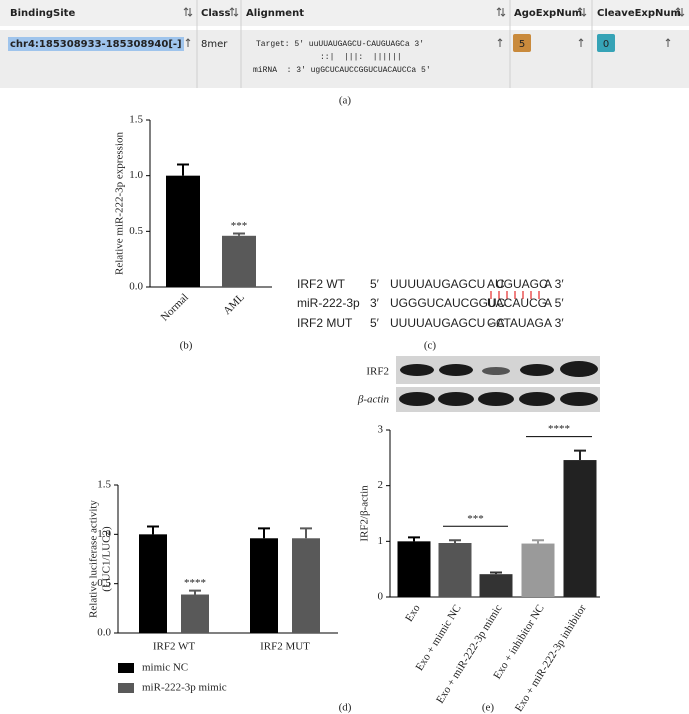 The image size is (689, 714). I want to click on cleave-badge, so click(606, 43).